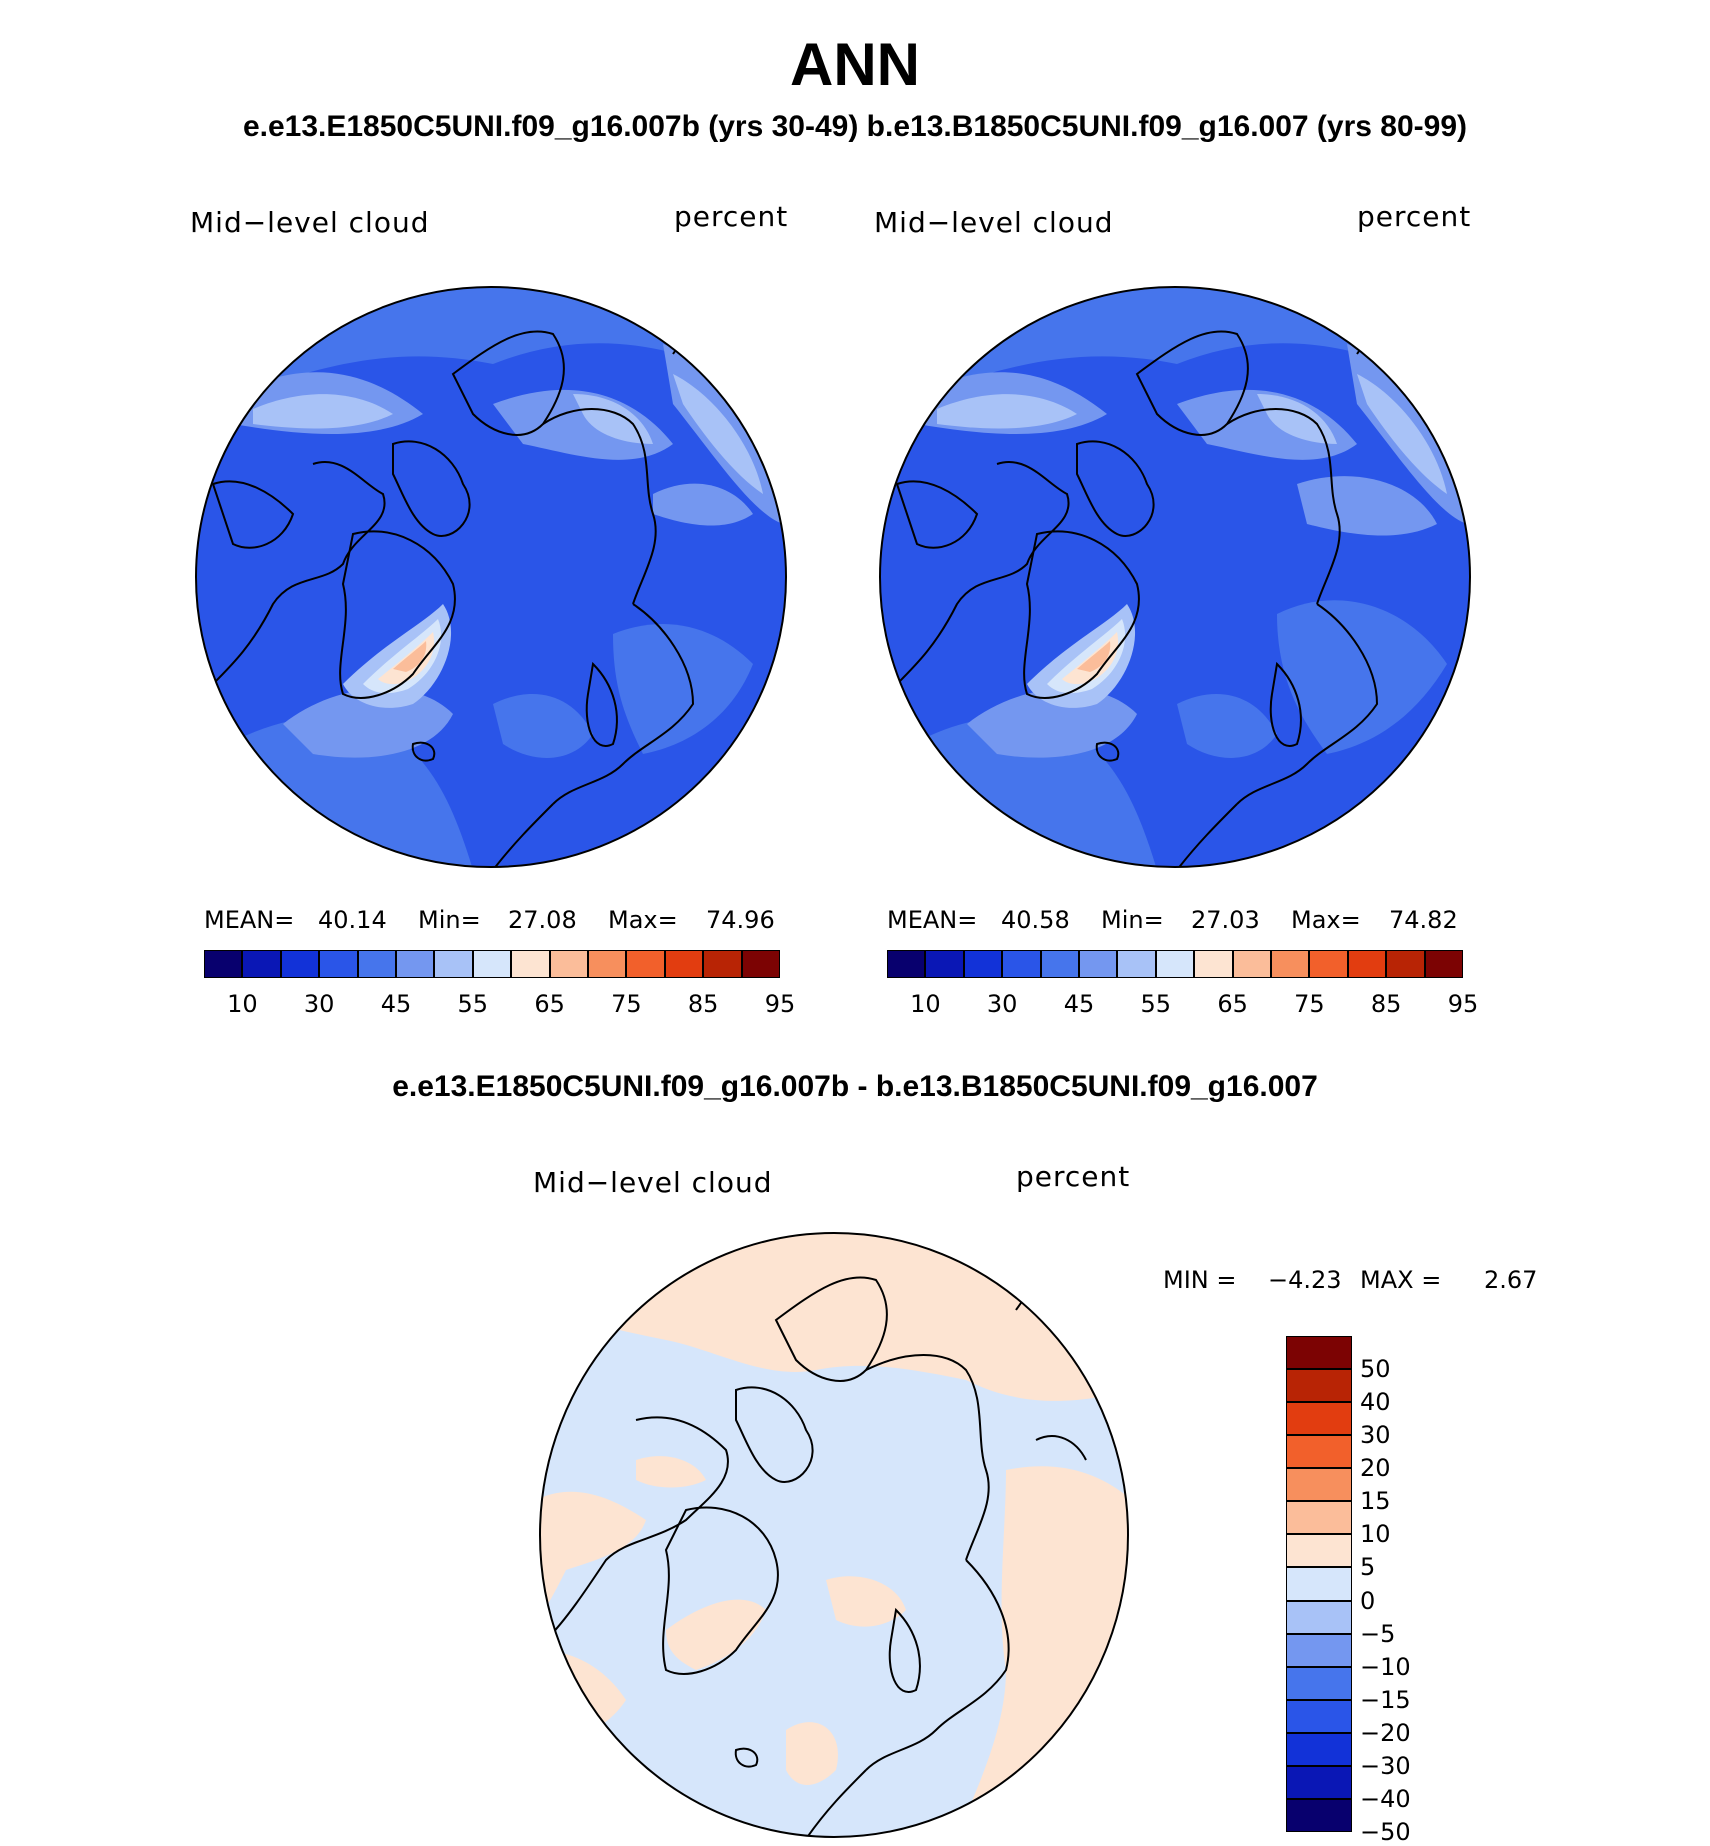  What do you see at coordinates (1200, 1280) in the screenshot?
I see `diff-min-label: MIN =` at bounding box center [1200, 1280].